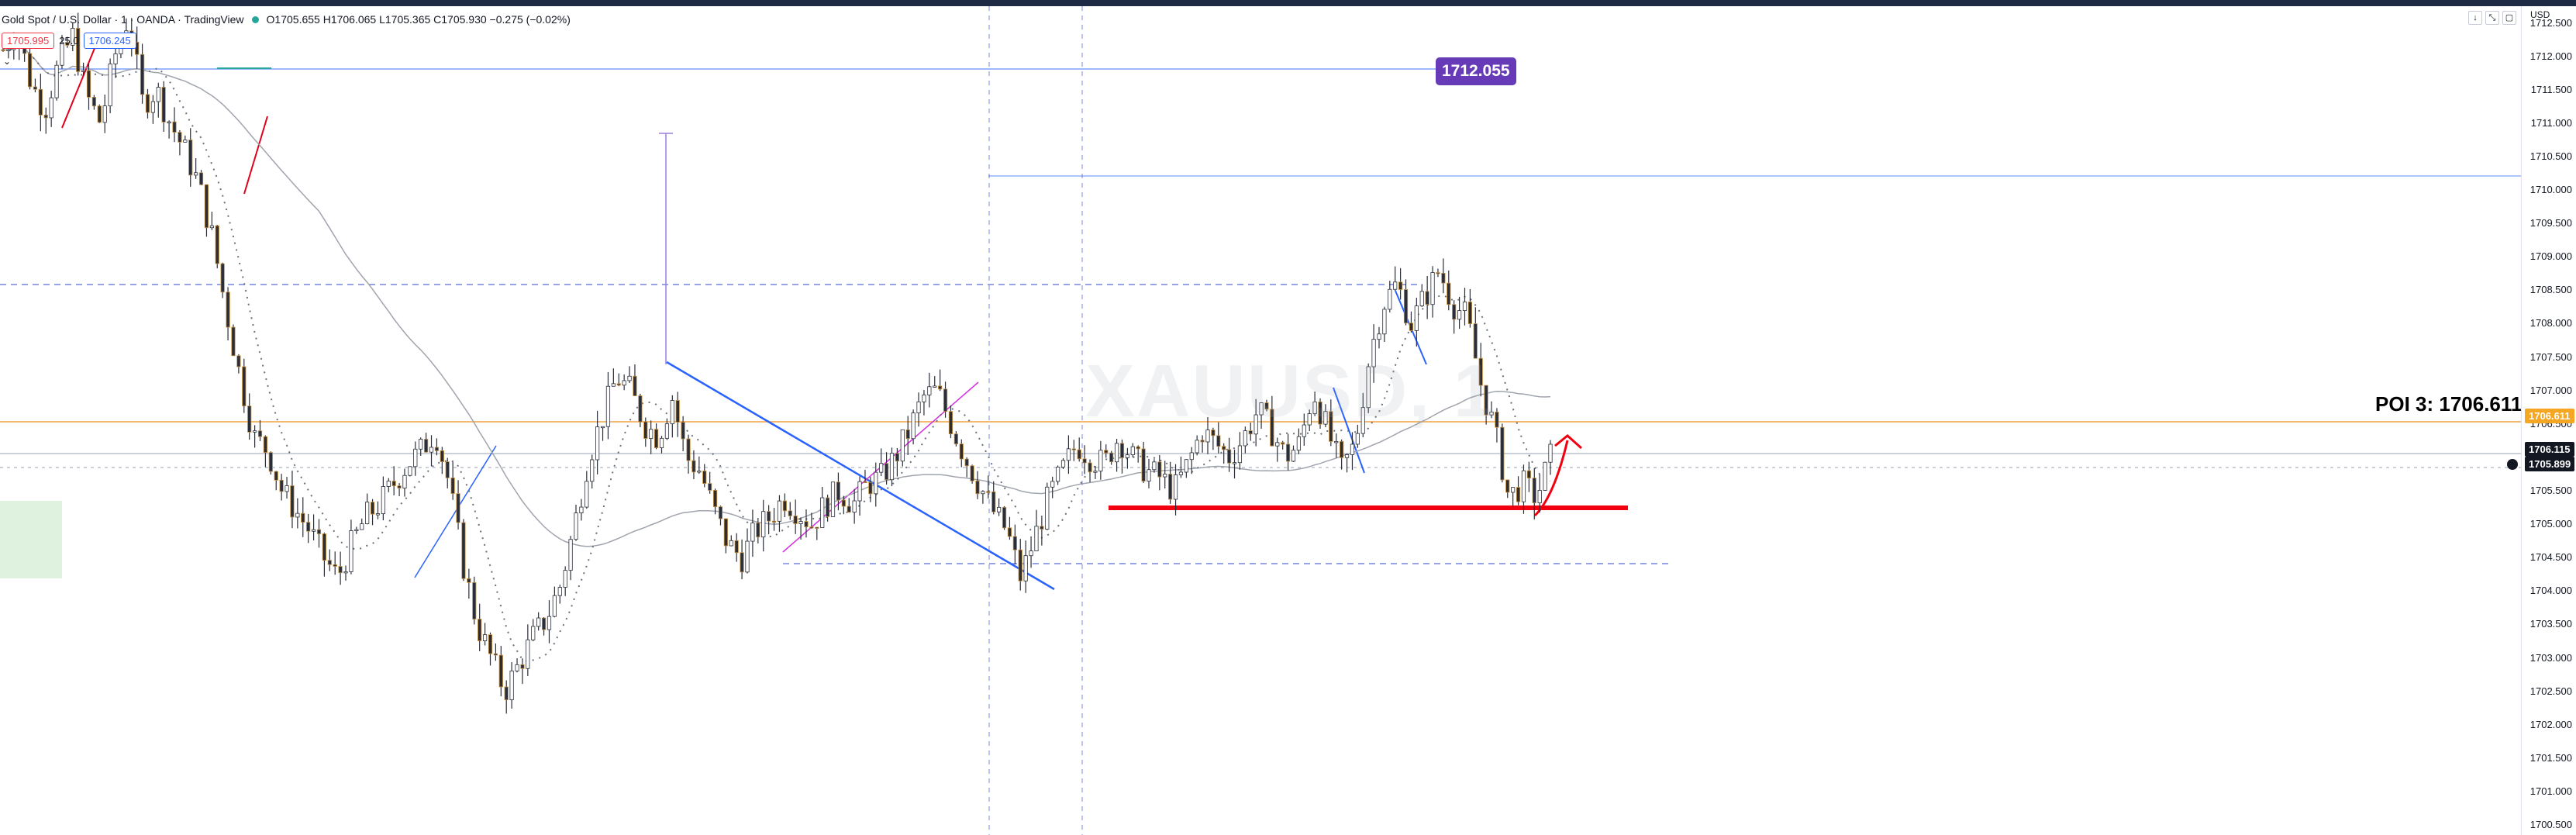  What do you see at coordinates (109, 41) in the screenshot?
I see `buy-button: 1706.245` at bounding box center [109, 41].